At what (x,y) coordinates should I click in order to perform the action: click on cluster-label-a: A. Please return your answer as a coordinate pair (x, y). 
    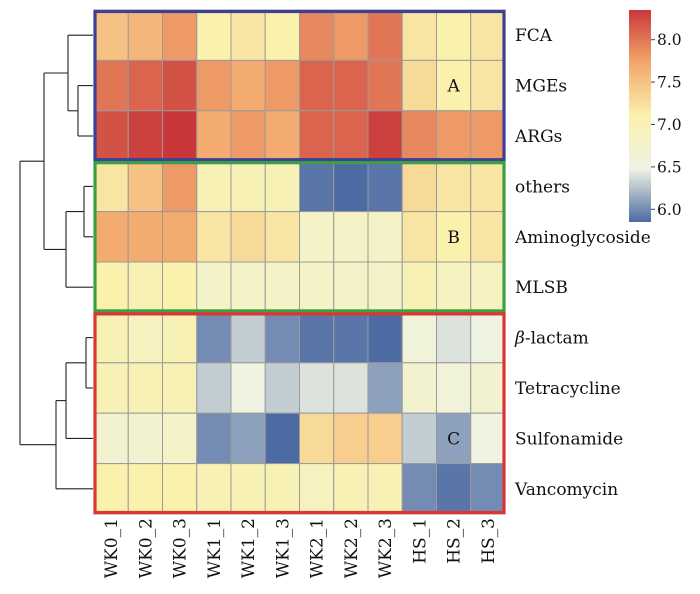
    Looking at the image, I should click on (453, 87).